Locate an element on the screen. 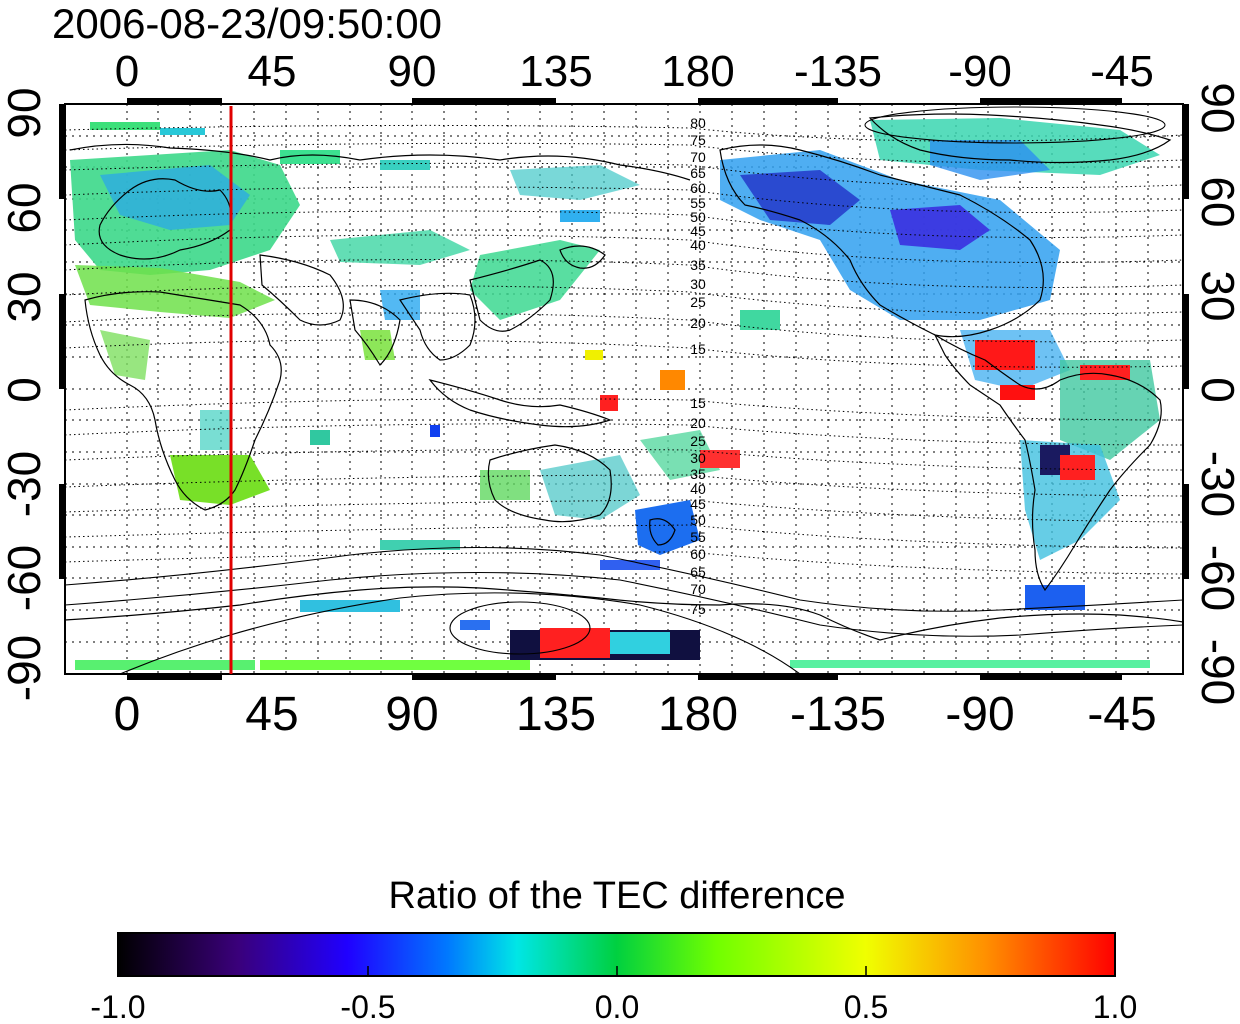 The image size is (1240, 1024). lon-label-bottom: 0 is located at coordinates (127, 714).